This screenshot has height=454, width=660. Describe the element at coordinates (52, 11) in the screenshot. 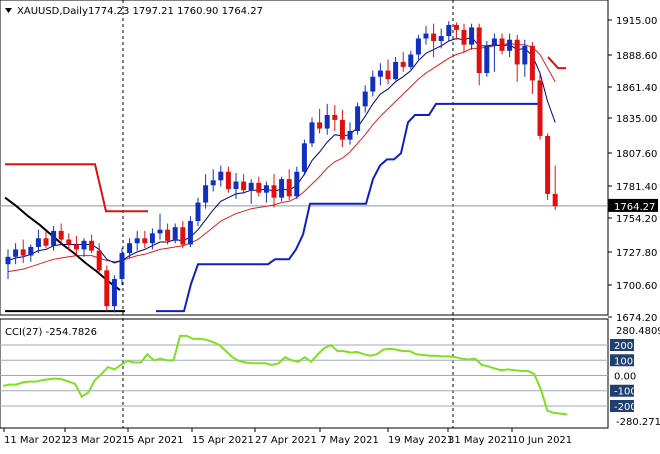

I see `symbol-timeframe: XAUUSD,Daily` at that location.